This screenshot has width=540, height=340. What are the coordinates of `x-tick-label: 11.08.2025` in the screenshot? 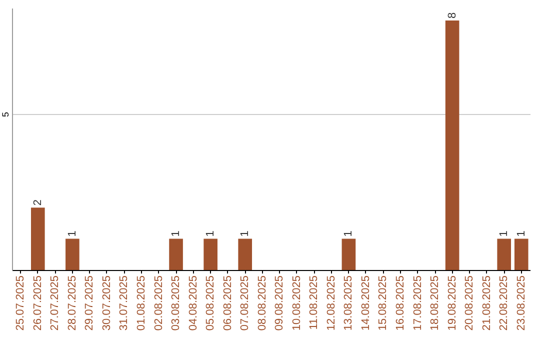 It's located at (314, 303).